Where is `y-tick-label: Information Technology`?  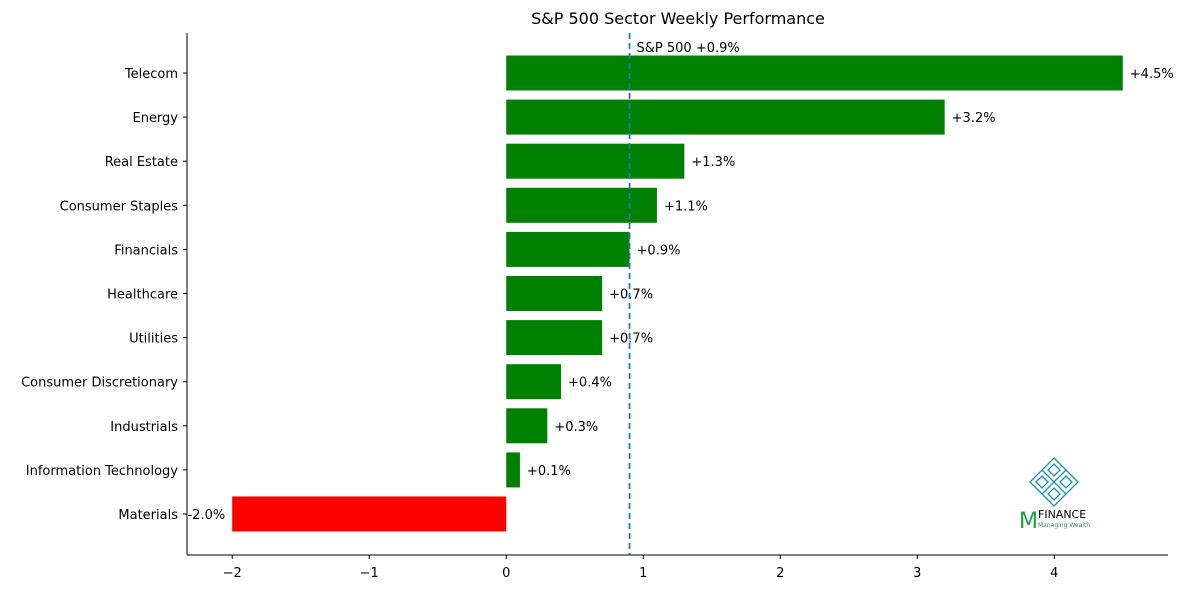 y-tick-label: Information Technology is located at coordinates (102, 471).